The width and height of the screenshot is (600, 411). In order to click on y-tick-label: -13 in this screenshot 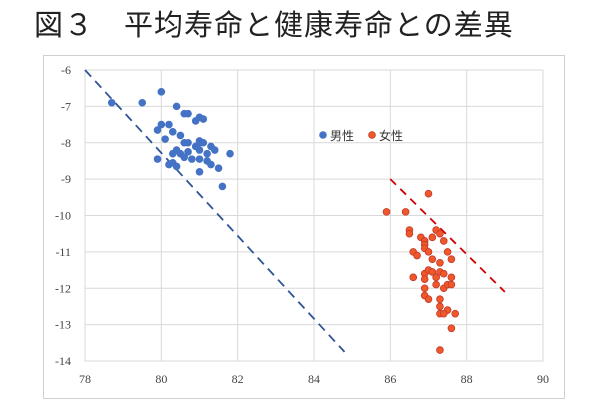, I will do `click(63, 325)`.